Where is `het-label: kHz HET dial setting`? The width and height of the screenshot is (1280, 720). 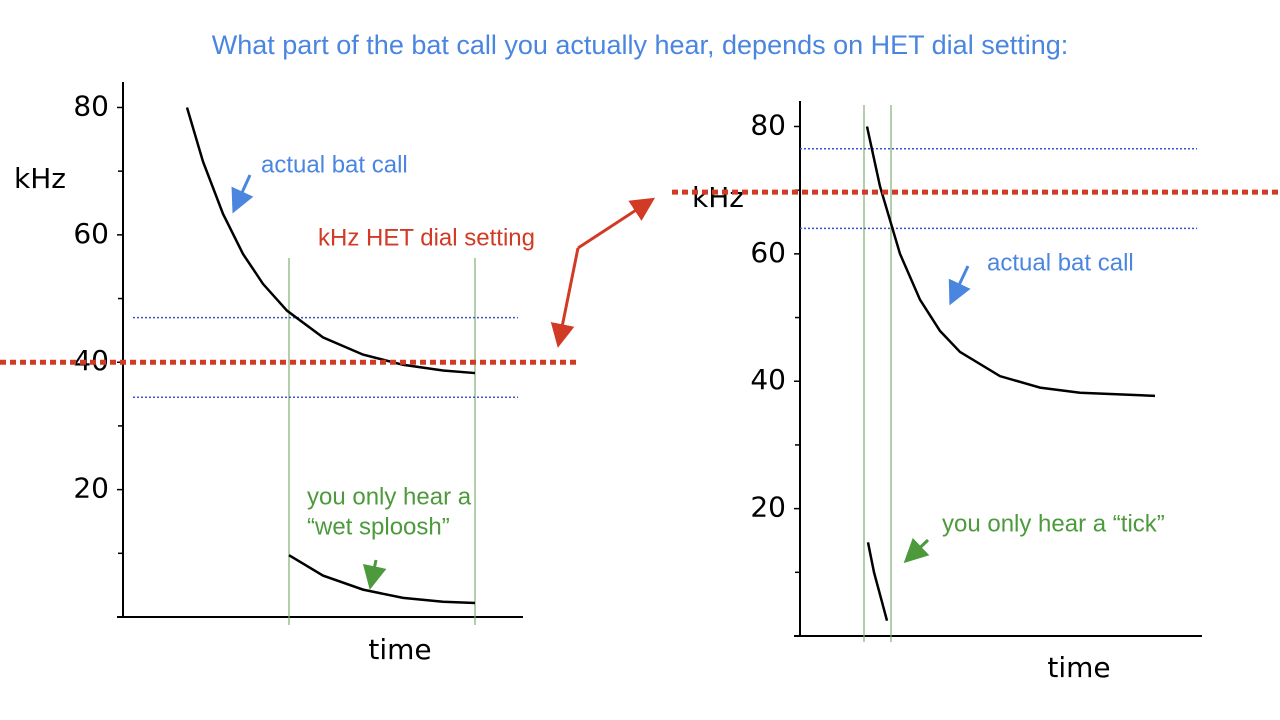
het-label: kHz HET dial setting is located at coordinates (426, 237).